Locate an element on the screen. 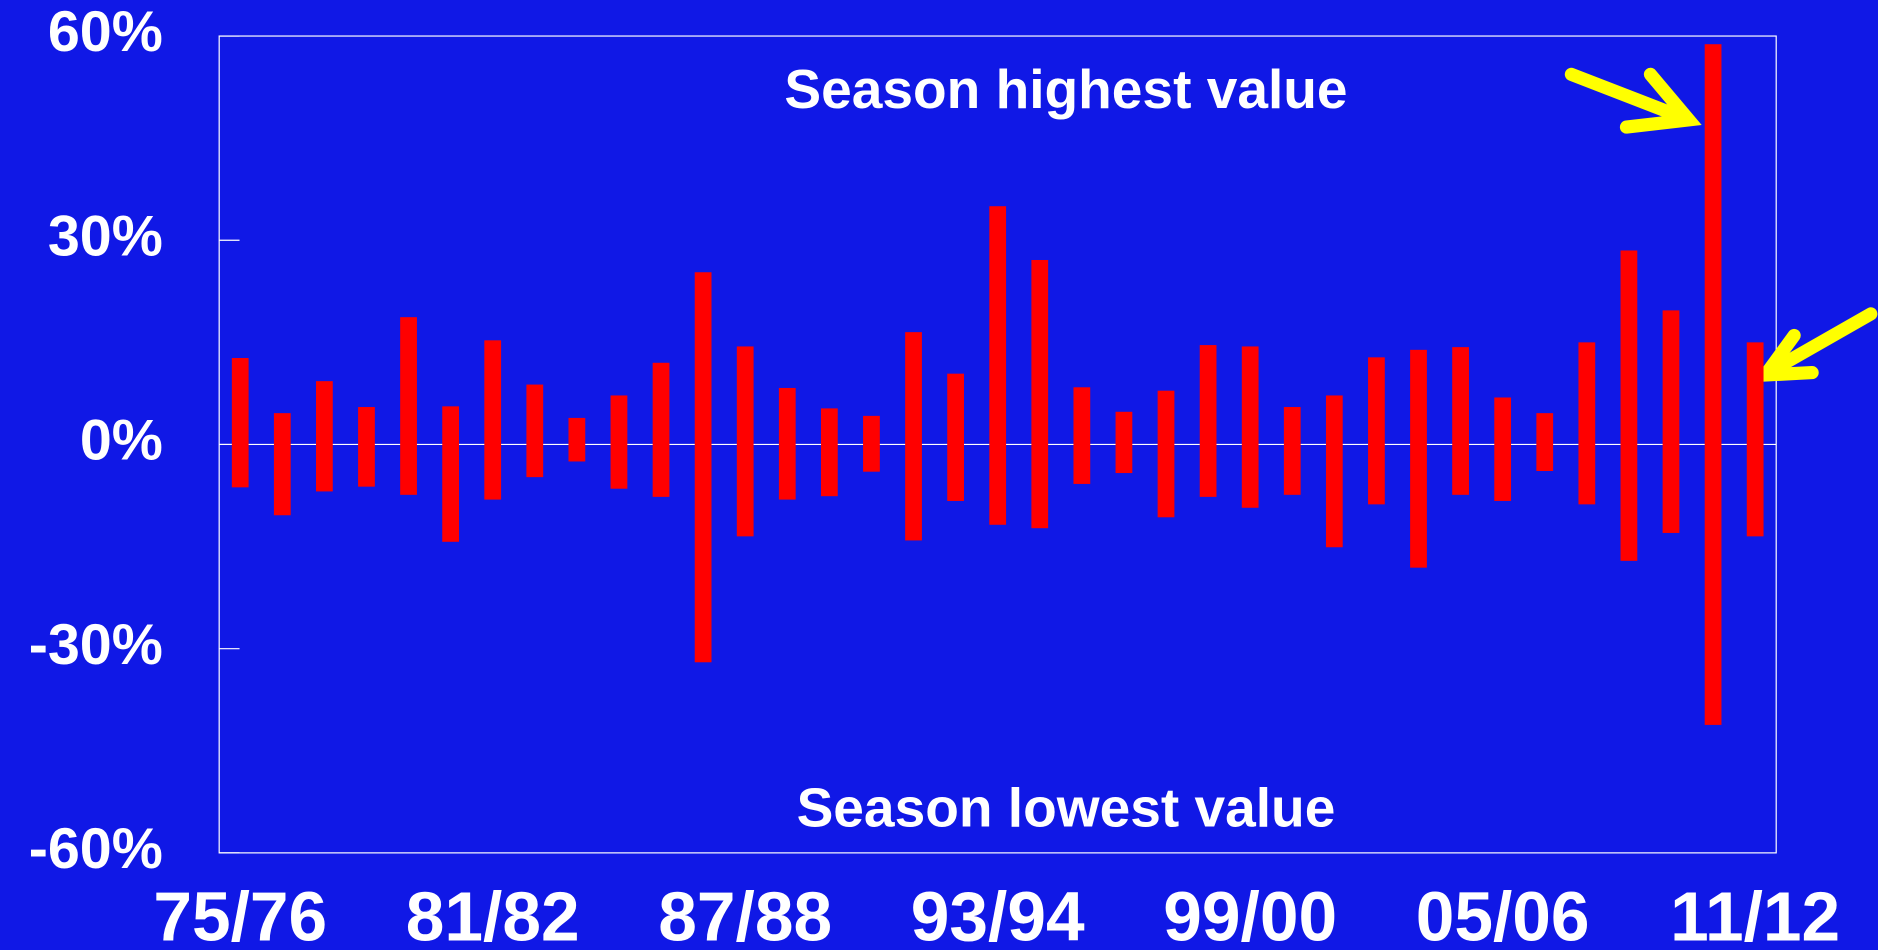  y-tick-label: -30% is located at coordinates (96, 645).